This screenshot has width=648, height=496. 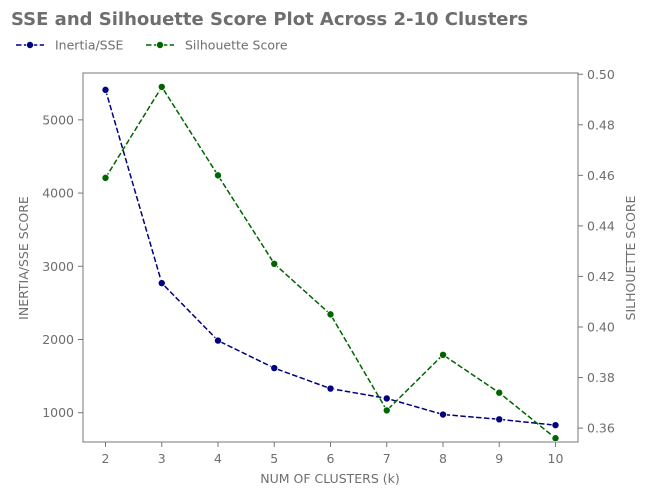 I want to click on y-axis-right: 0.36 0.38 0.40 0.42 0.44 0.46 0.48 0.50, so click(x=596, y=251).